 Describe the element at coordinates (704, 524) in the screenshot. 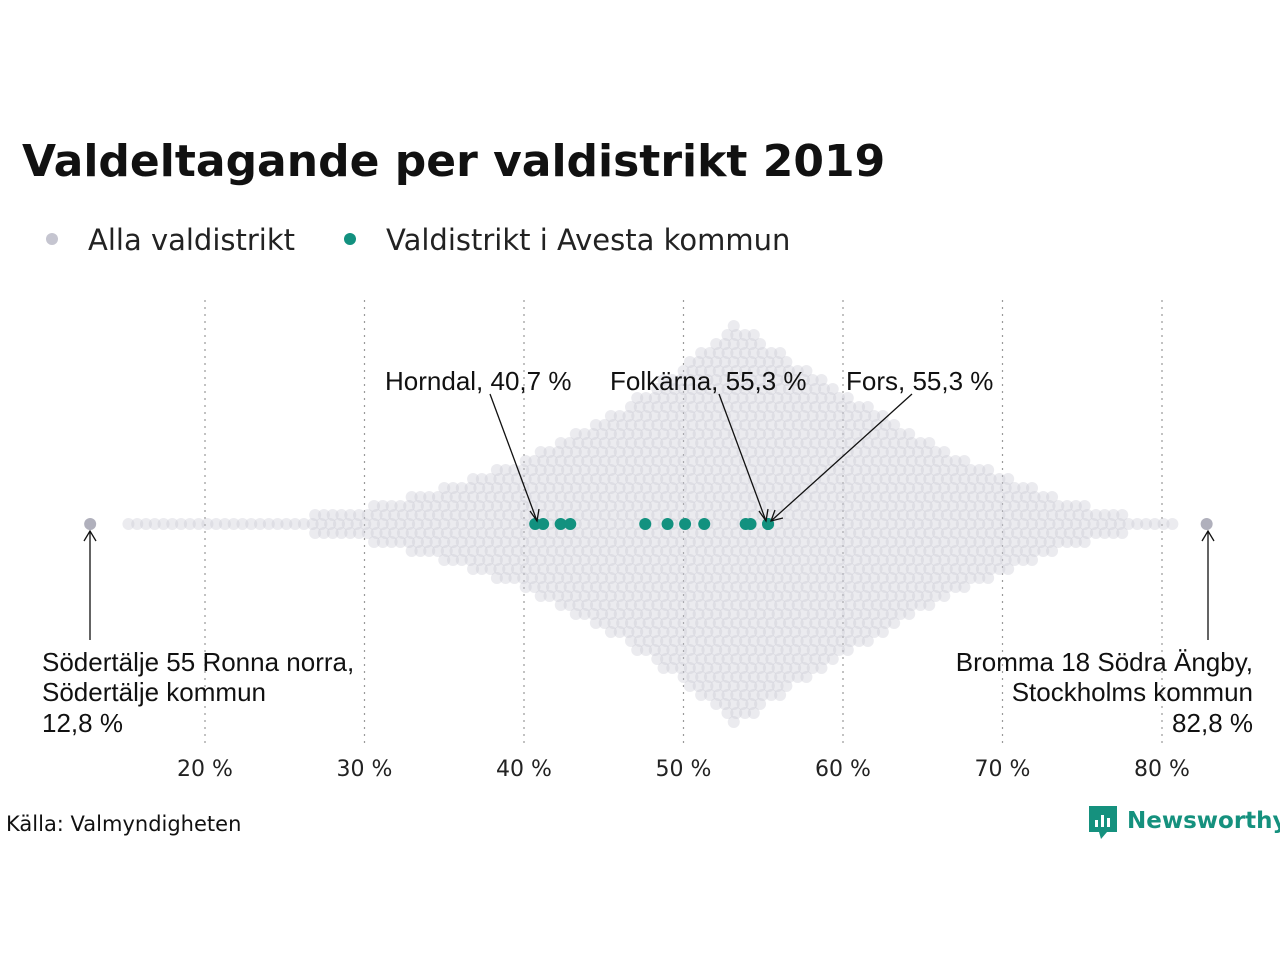

I see `avesta-district-point` at that location.